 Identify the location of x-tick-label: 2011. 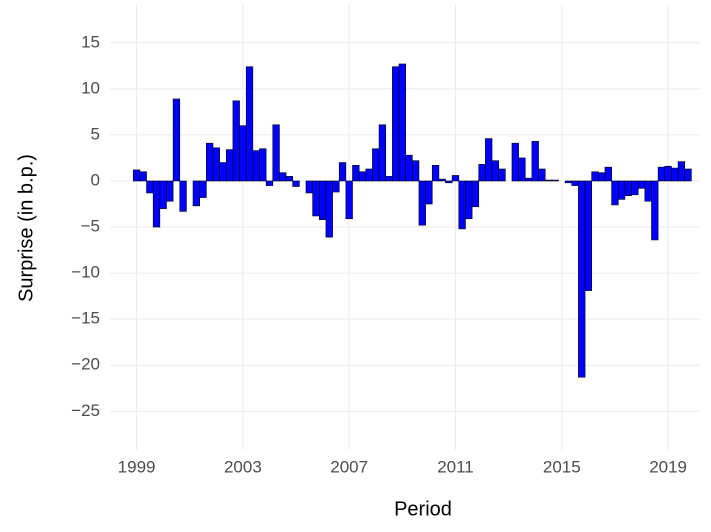
(455, 466).